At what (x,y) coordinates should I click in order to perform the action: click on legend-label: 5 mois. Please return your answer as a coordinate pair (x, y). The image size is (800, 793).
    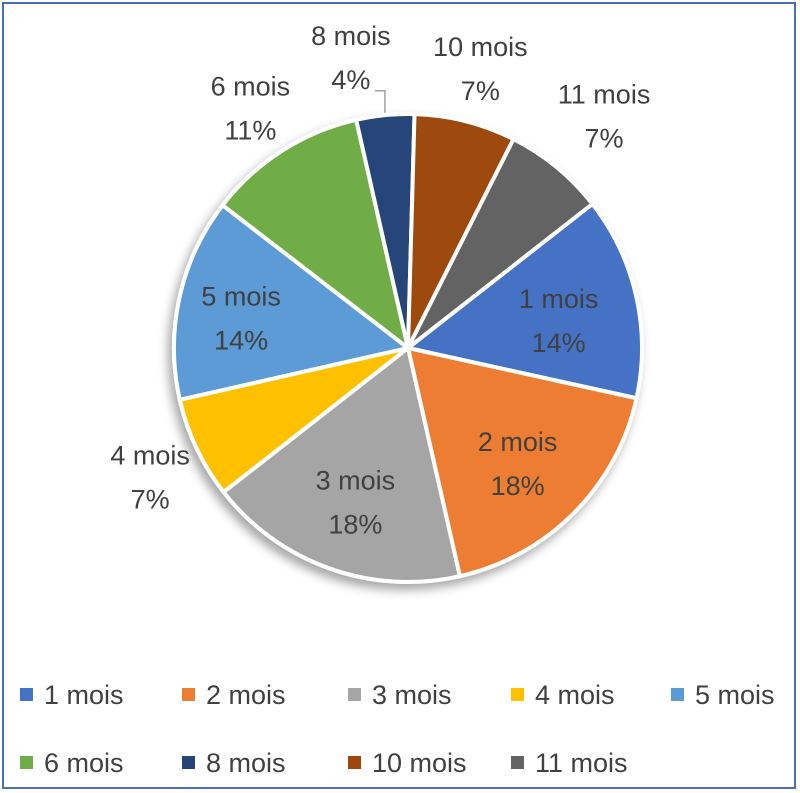
    Looking at the image, I should click on (735, 695).